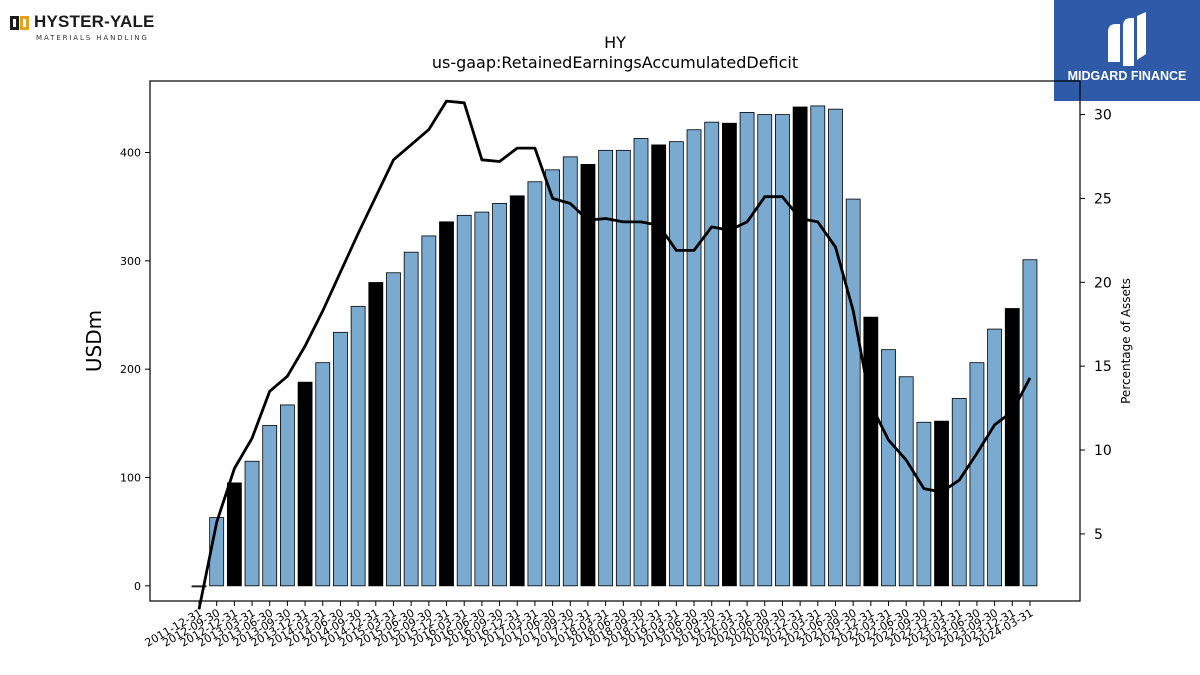  I want to click on y2-tick-label: 30, so click(1103, 116).